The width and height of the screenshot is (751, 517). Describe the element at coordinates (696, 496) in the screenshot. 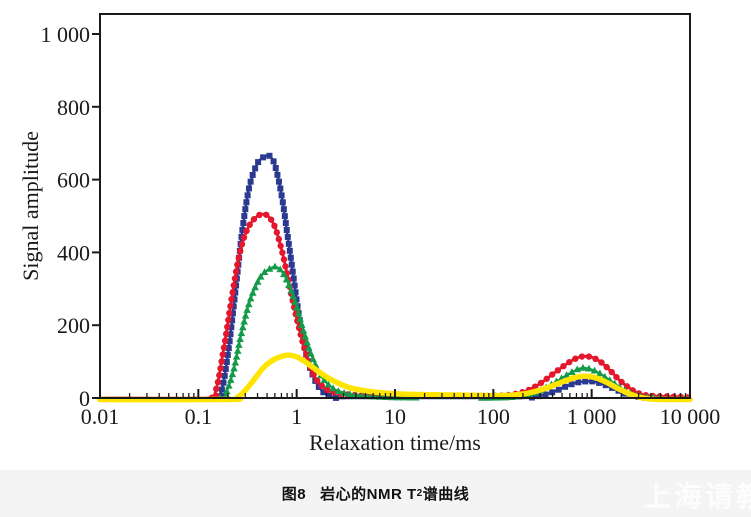

I see `watermark-text: 上海请教` at that location.